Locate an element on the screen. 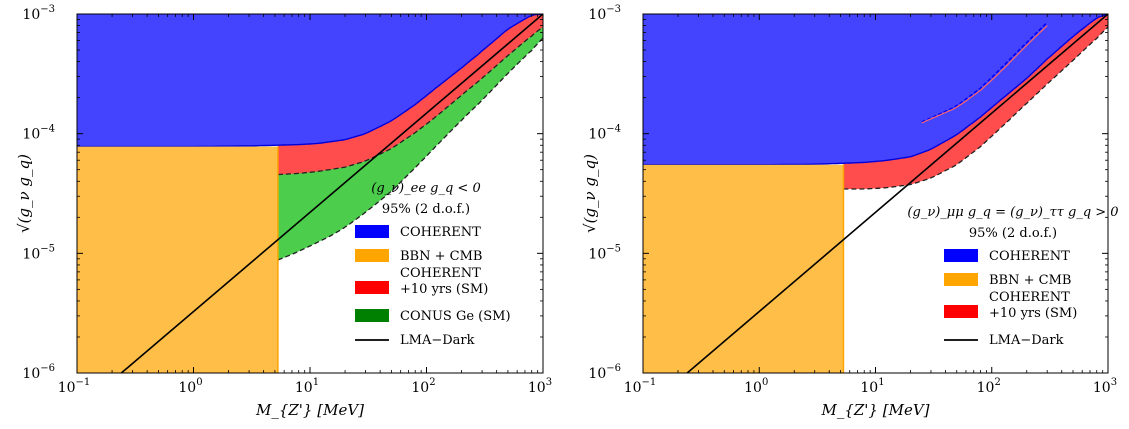 The width and height of the screenshot is (1129, 429). series-coherent-island-lower is located at coordinates (984, 74).